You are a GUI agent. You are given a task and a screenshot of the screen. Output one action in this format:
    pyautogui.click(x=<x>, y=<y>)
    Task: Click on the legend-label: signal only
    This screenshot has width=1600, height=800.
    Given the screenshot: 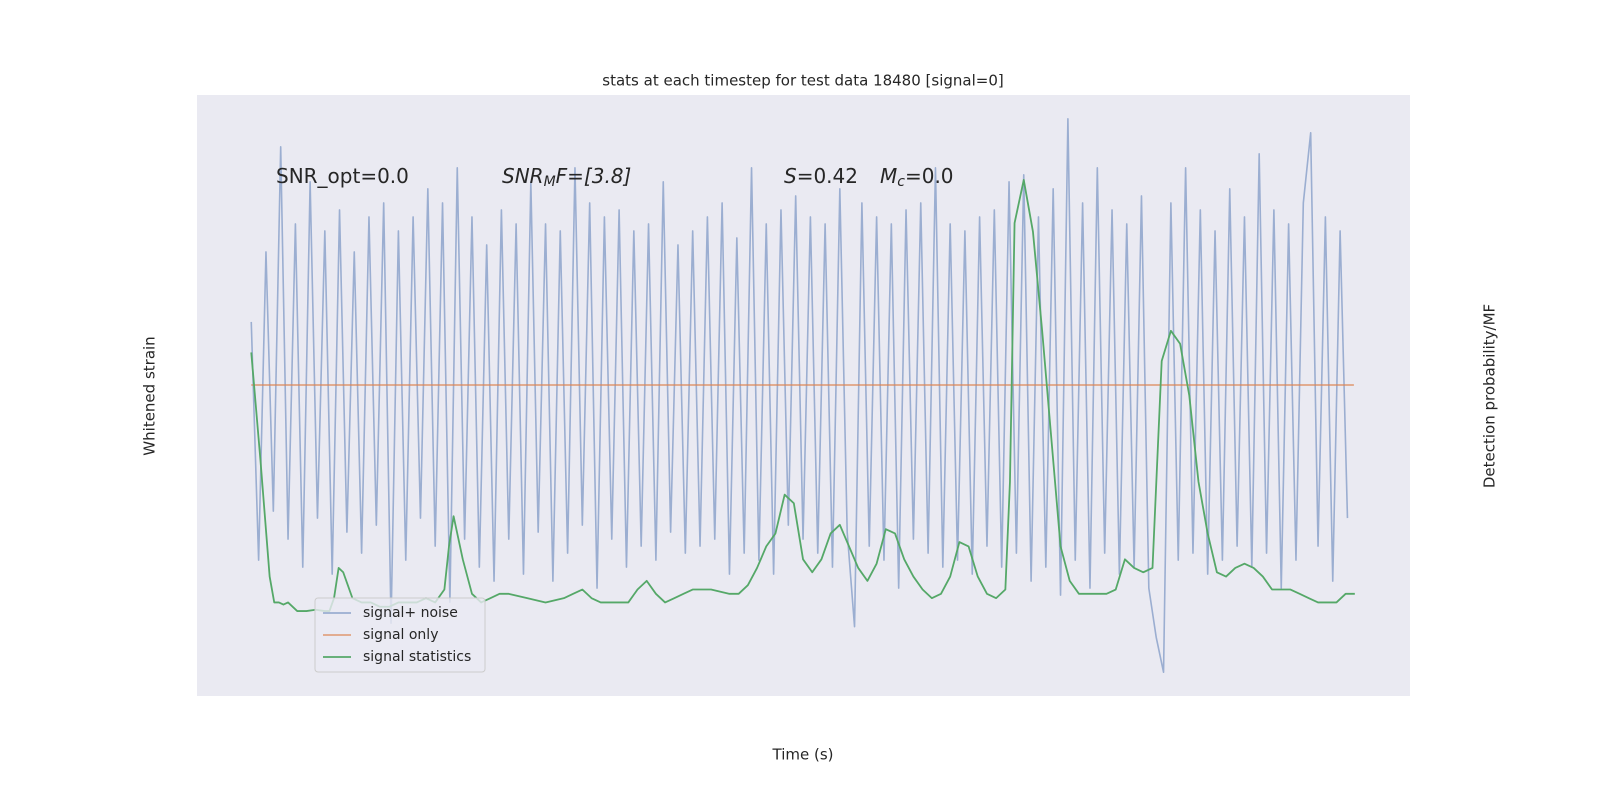 What is the action you would take?
    pyautogui.click(x=400, y=635)
    